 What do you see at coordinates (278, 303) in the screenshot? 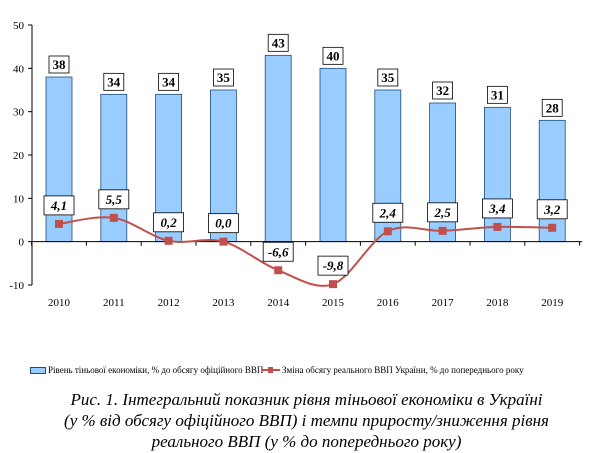
I see `x-tick-label: 2014` at bounding box center [278, 303].